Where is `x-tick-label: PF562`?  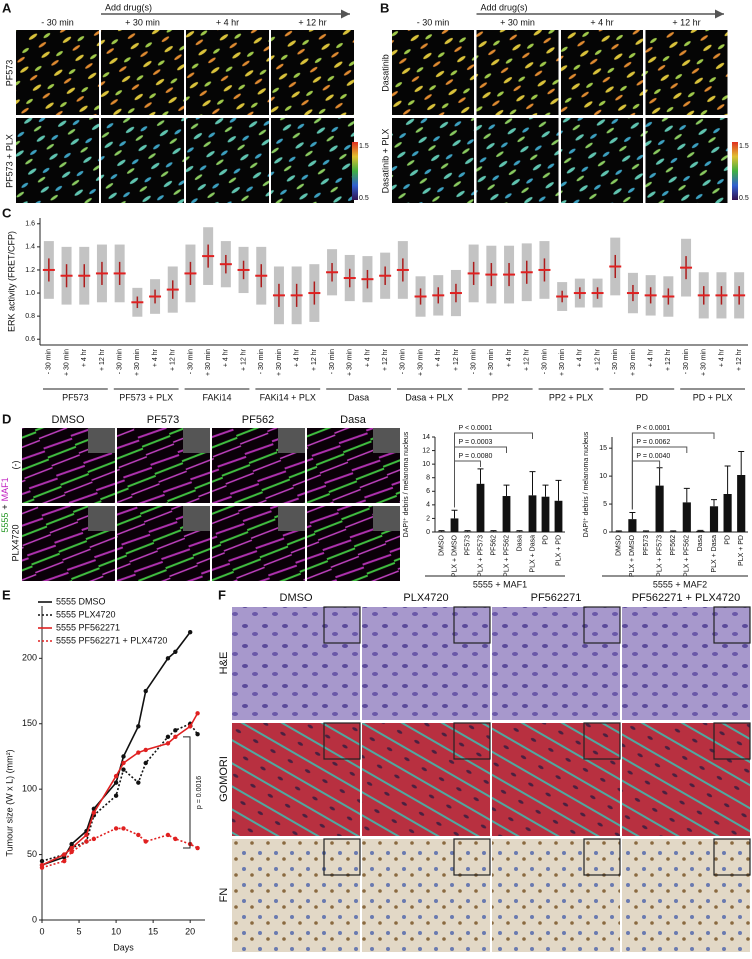
x-tick-label: PF562 is located at coordinates (493, 545).